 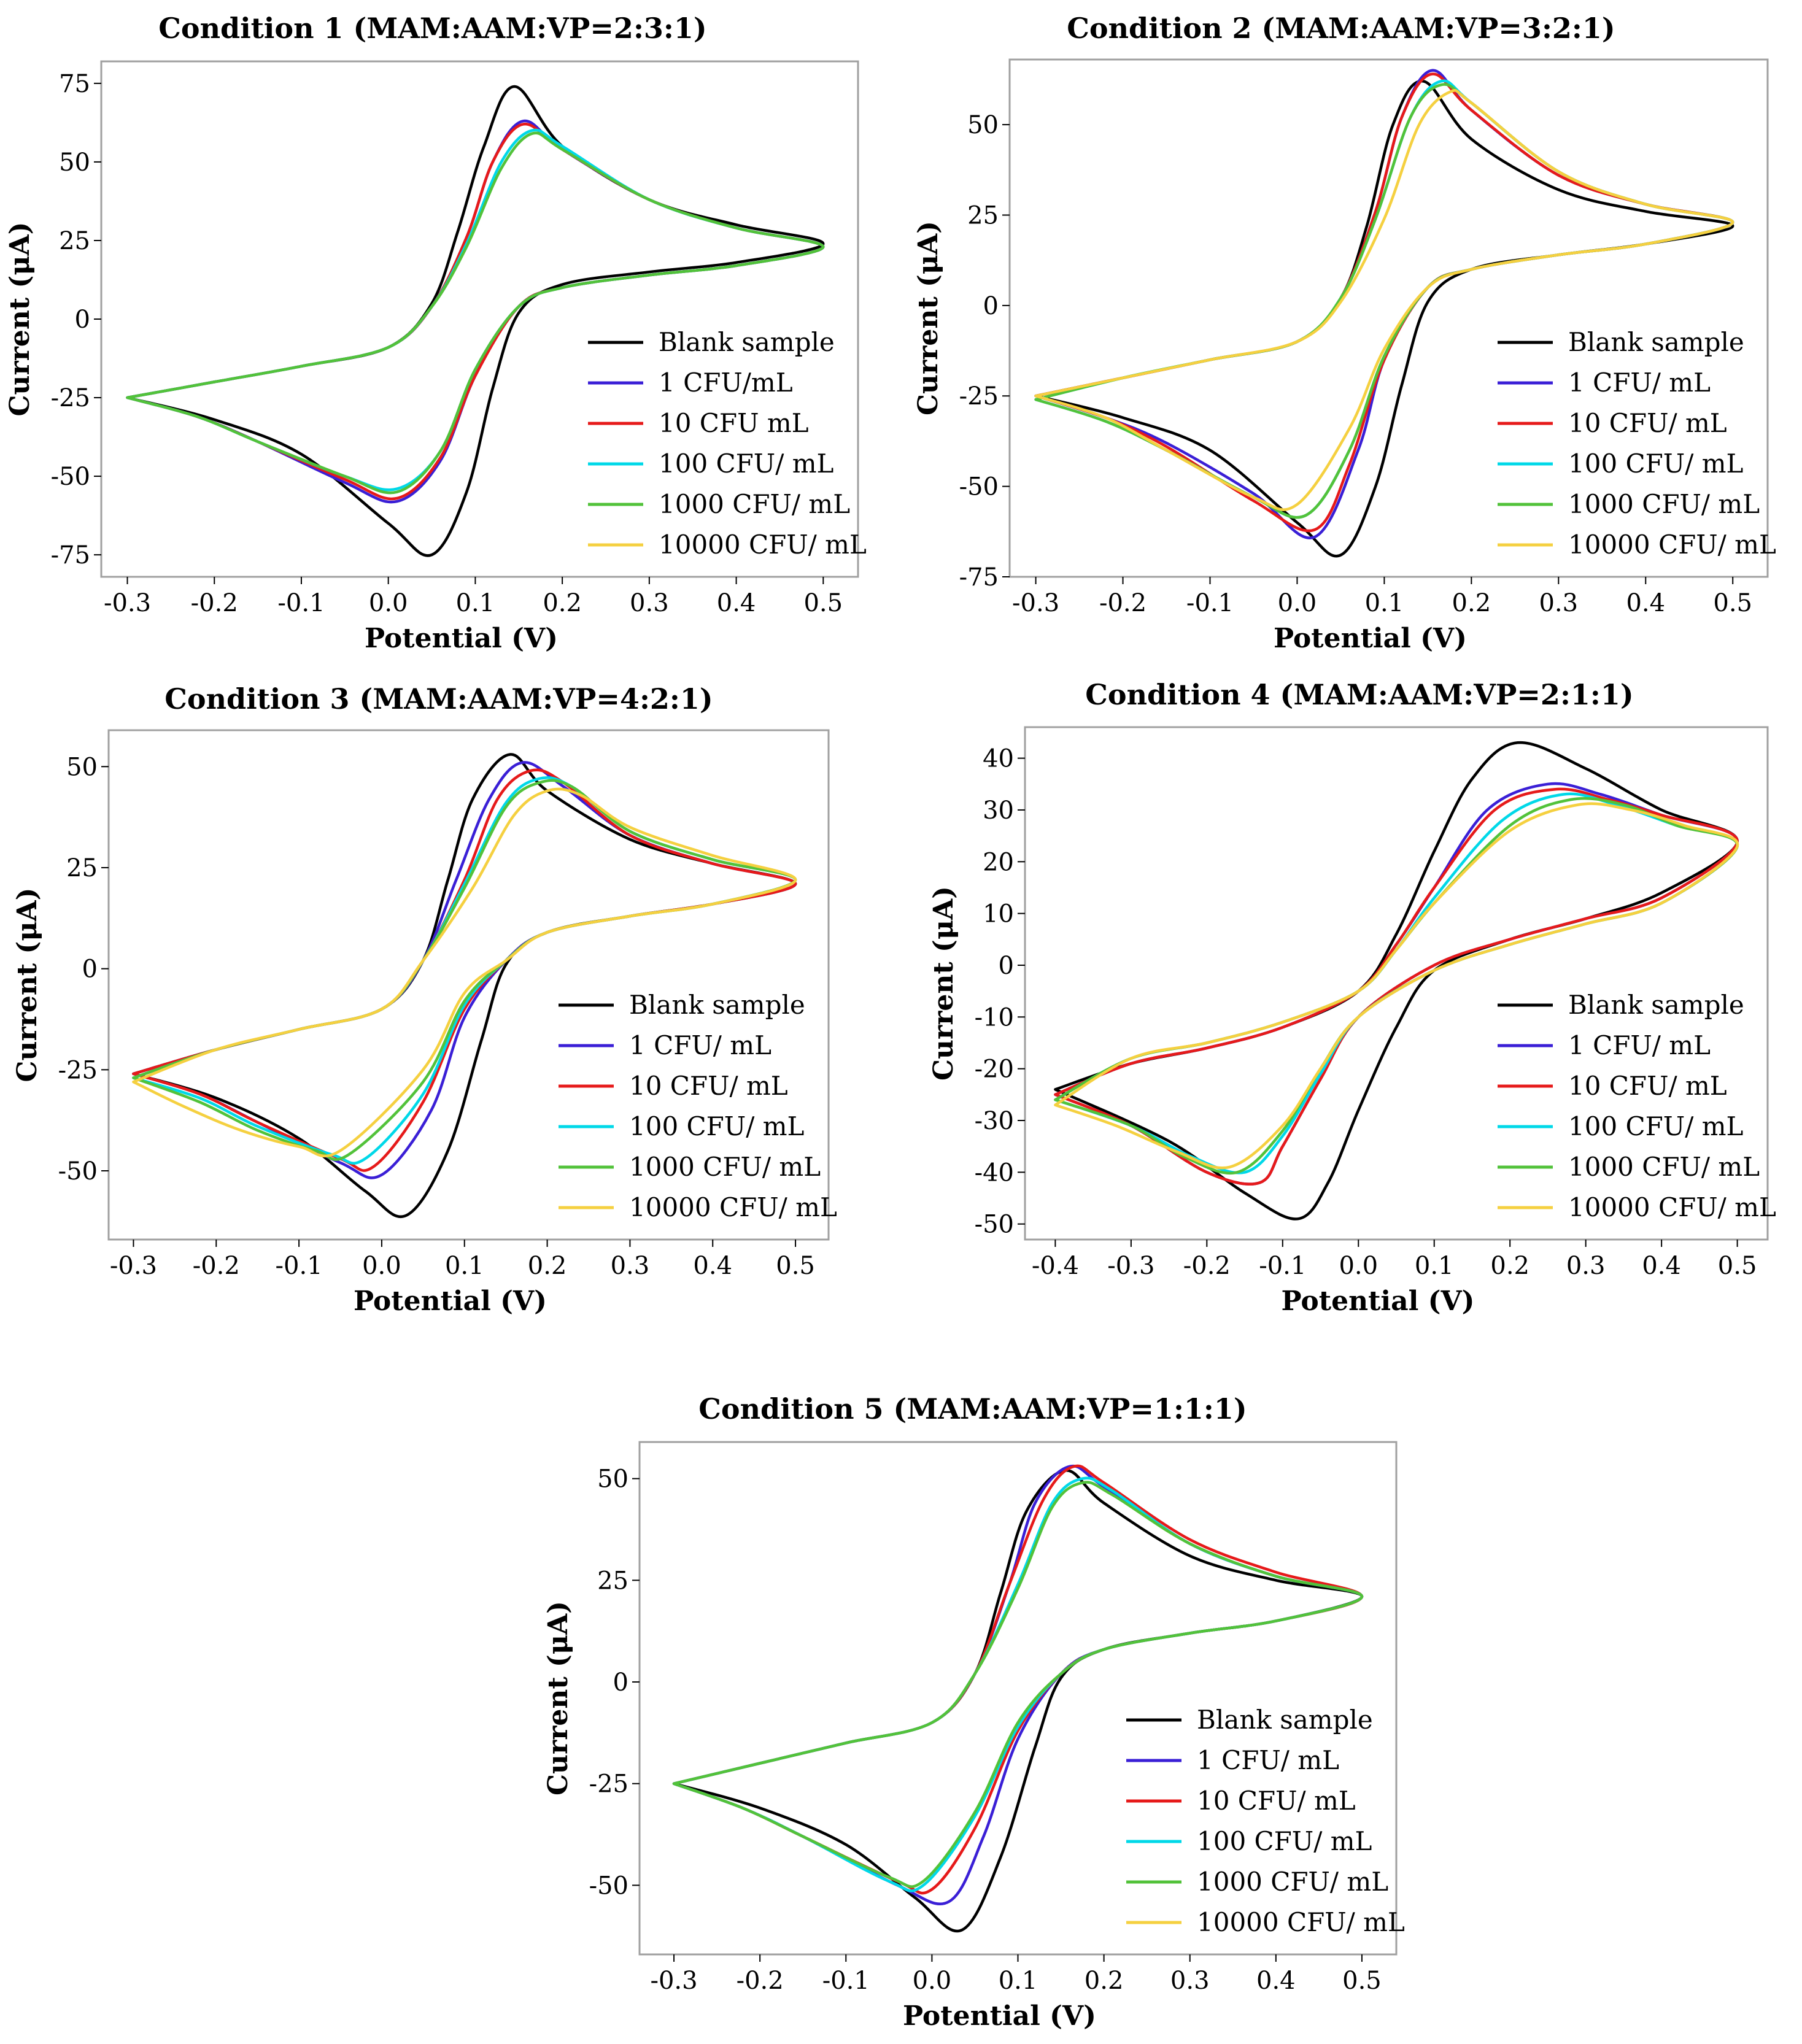 I want to click on cv-curve-4-c10000, so click(x=1396, y=986).